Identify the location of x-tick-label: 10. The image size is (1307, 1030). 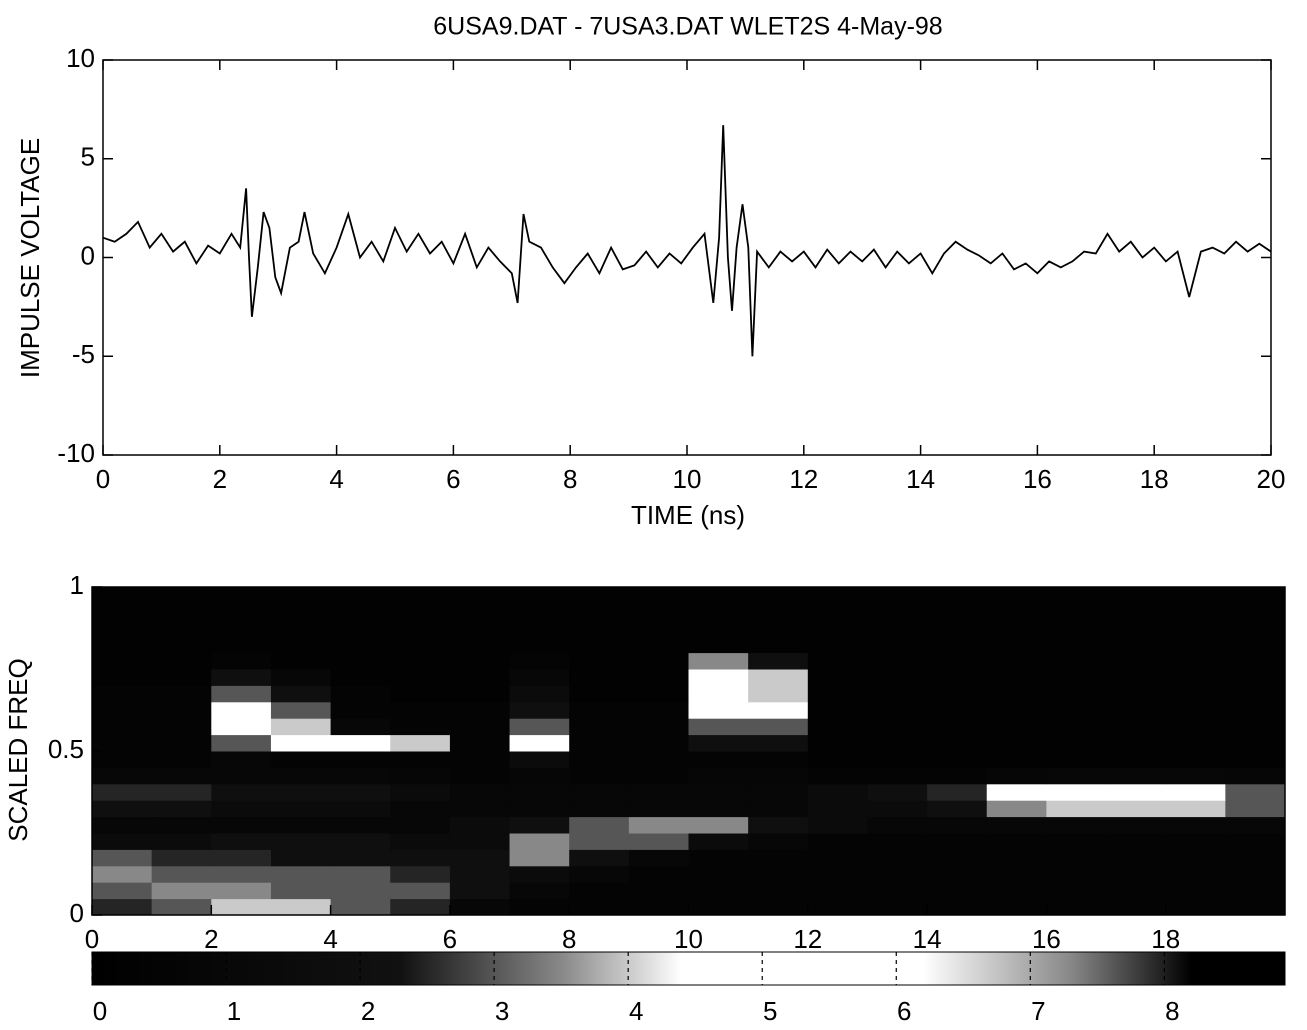
(688, 939).